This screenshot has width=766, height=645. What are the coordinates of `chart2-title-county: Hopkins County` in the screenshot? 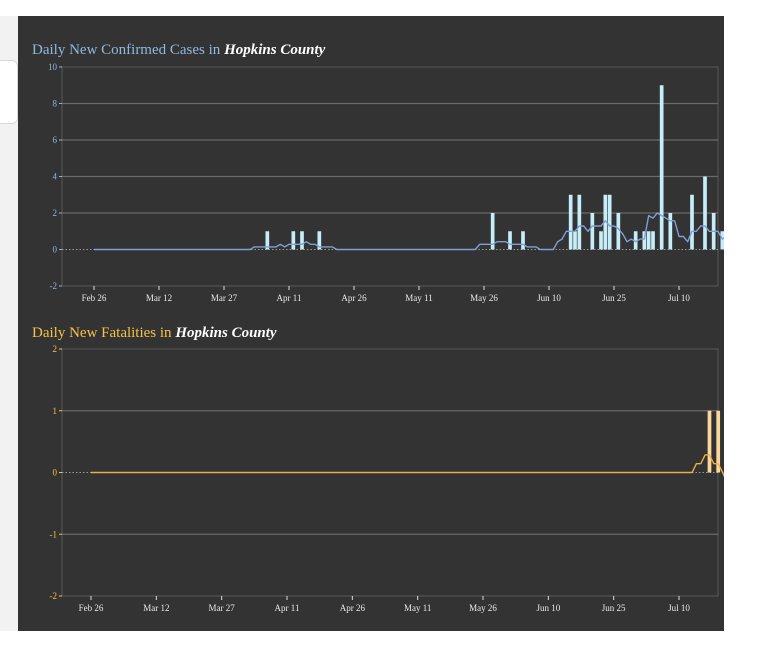 It's located at (225, 333).